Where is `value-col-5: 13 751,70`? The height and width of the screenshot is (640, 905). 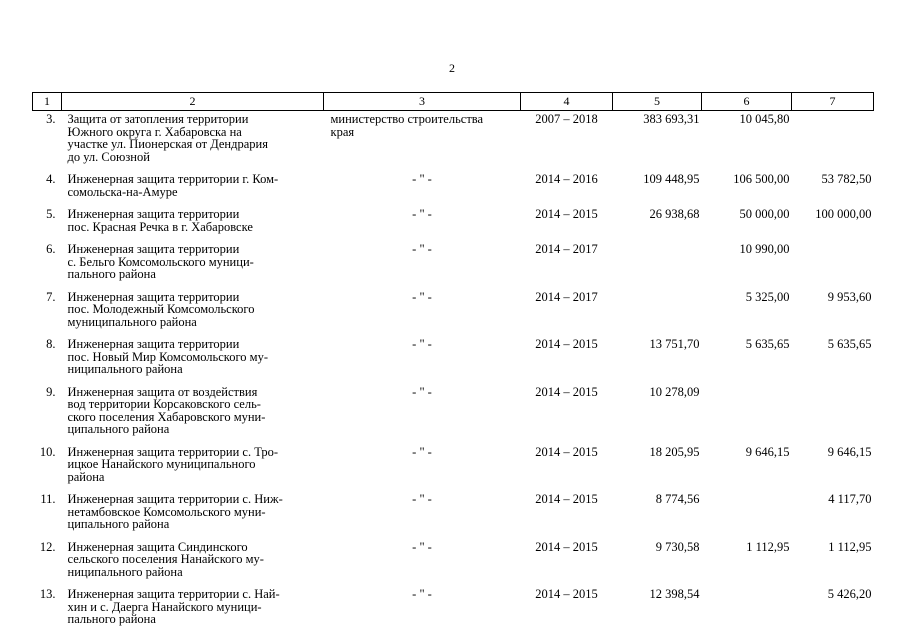
value-col-5: 13 751,70 is located at coordinates (674, 344).